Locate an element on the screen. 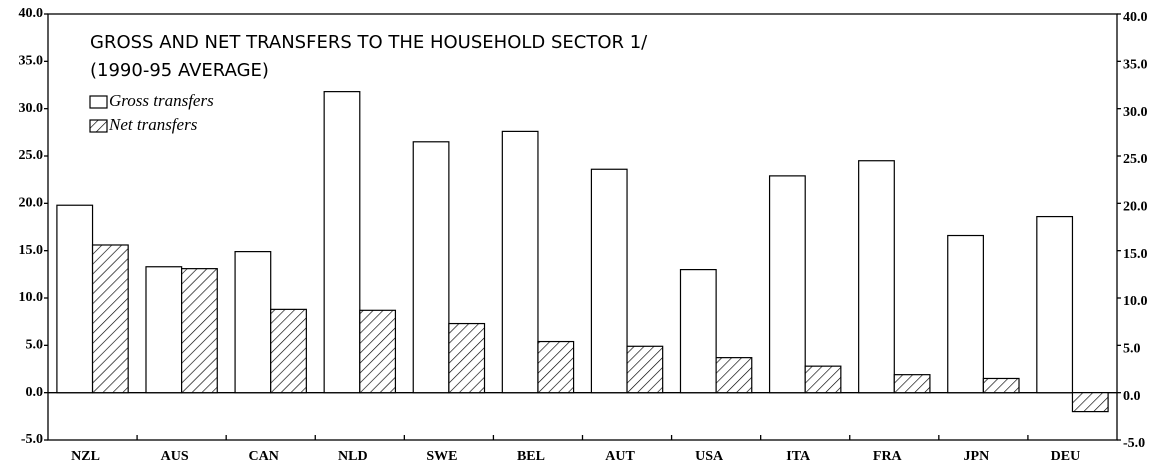 Image resolution: width=1171 pixels, height=470 pixels. y-tick-label: 15.0 is located at coordinates (31, 250).